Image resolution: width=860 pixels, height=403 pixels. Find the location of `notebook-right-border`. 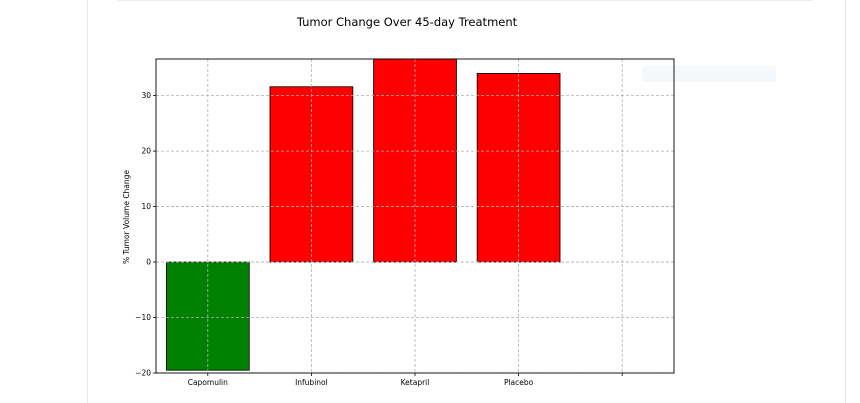

notebook-right-border is located at coordinates (845, 201).